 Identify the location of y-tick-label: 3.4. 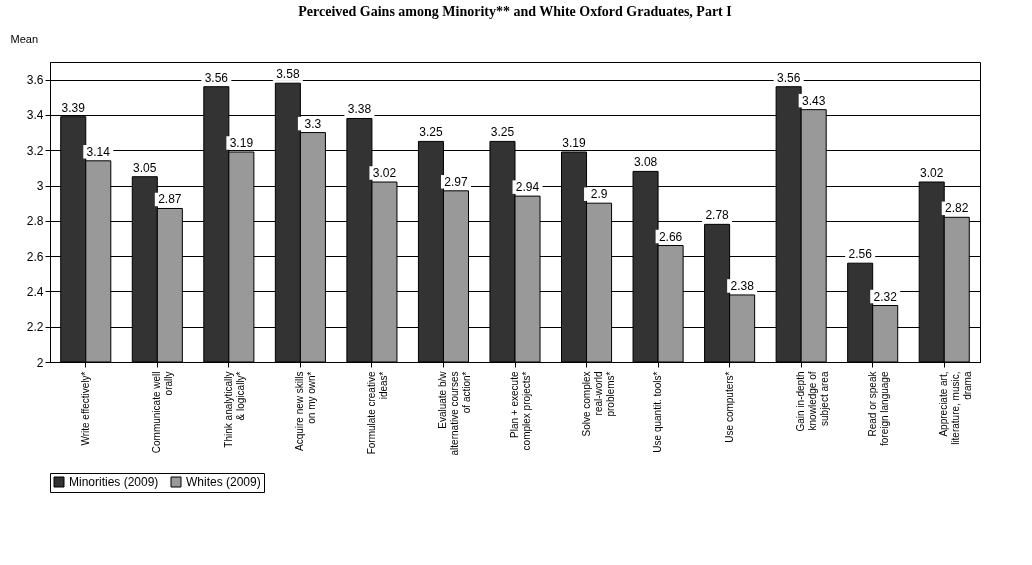
(35, 115).